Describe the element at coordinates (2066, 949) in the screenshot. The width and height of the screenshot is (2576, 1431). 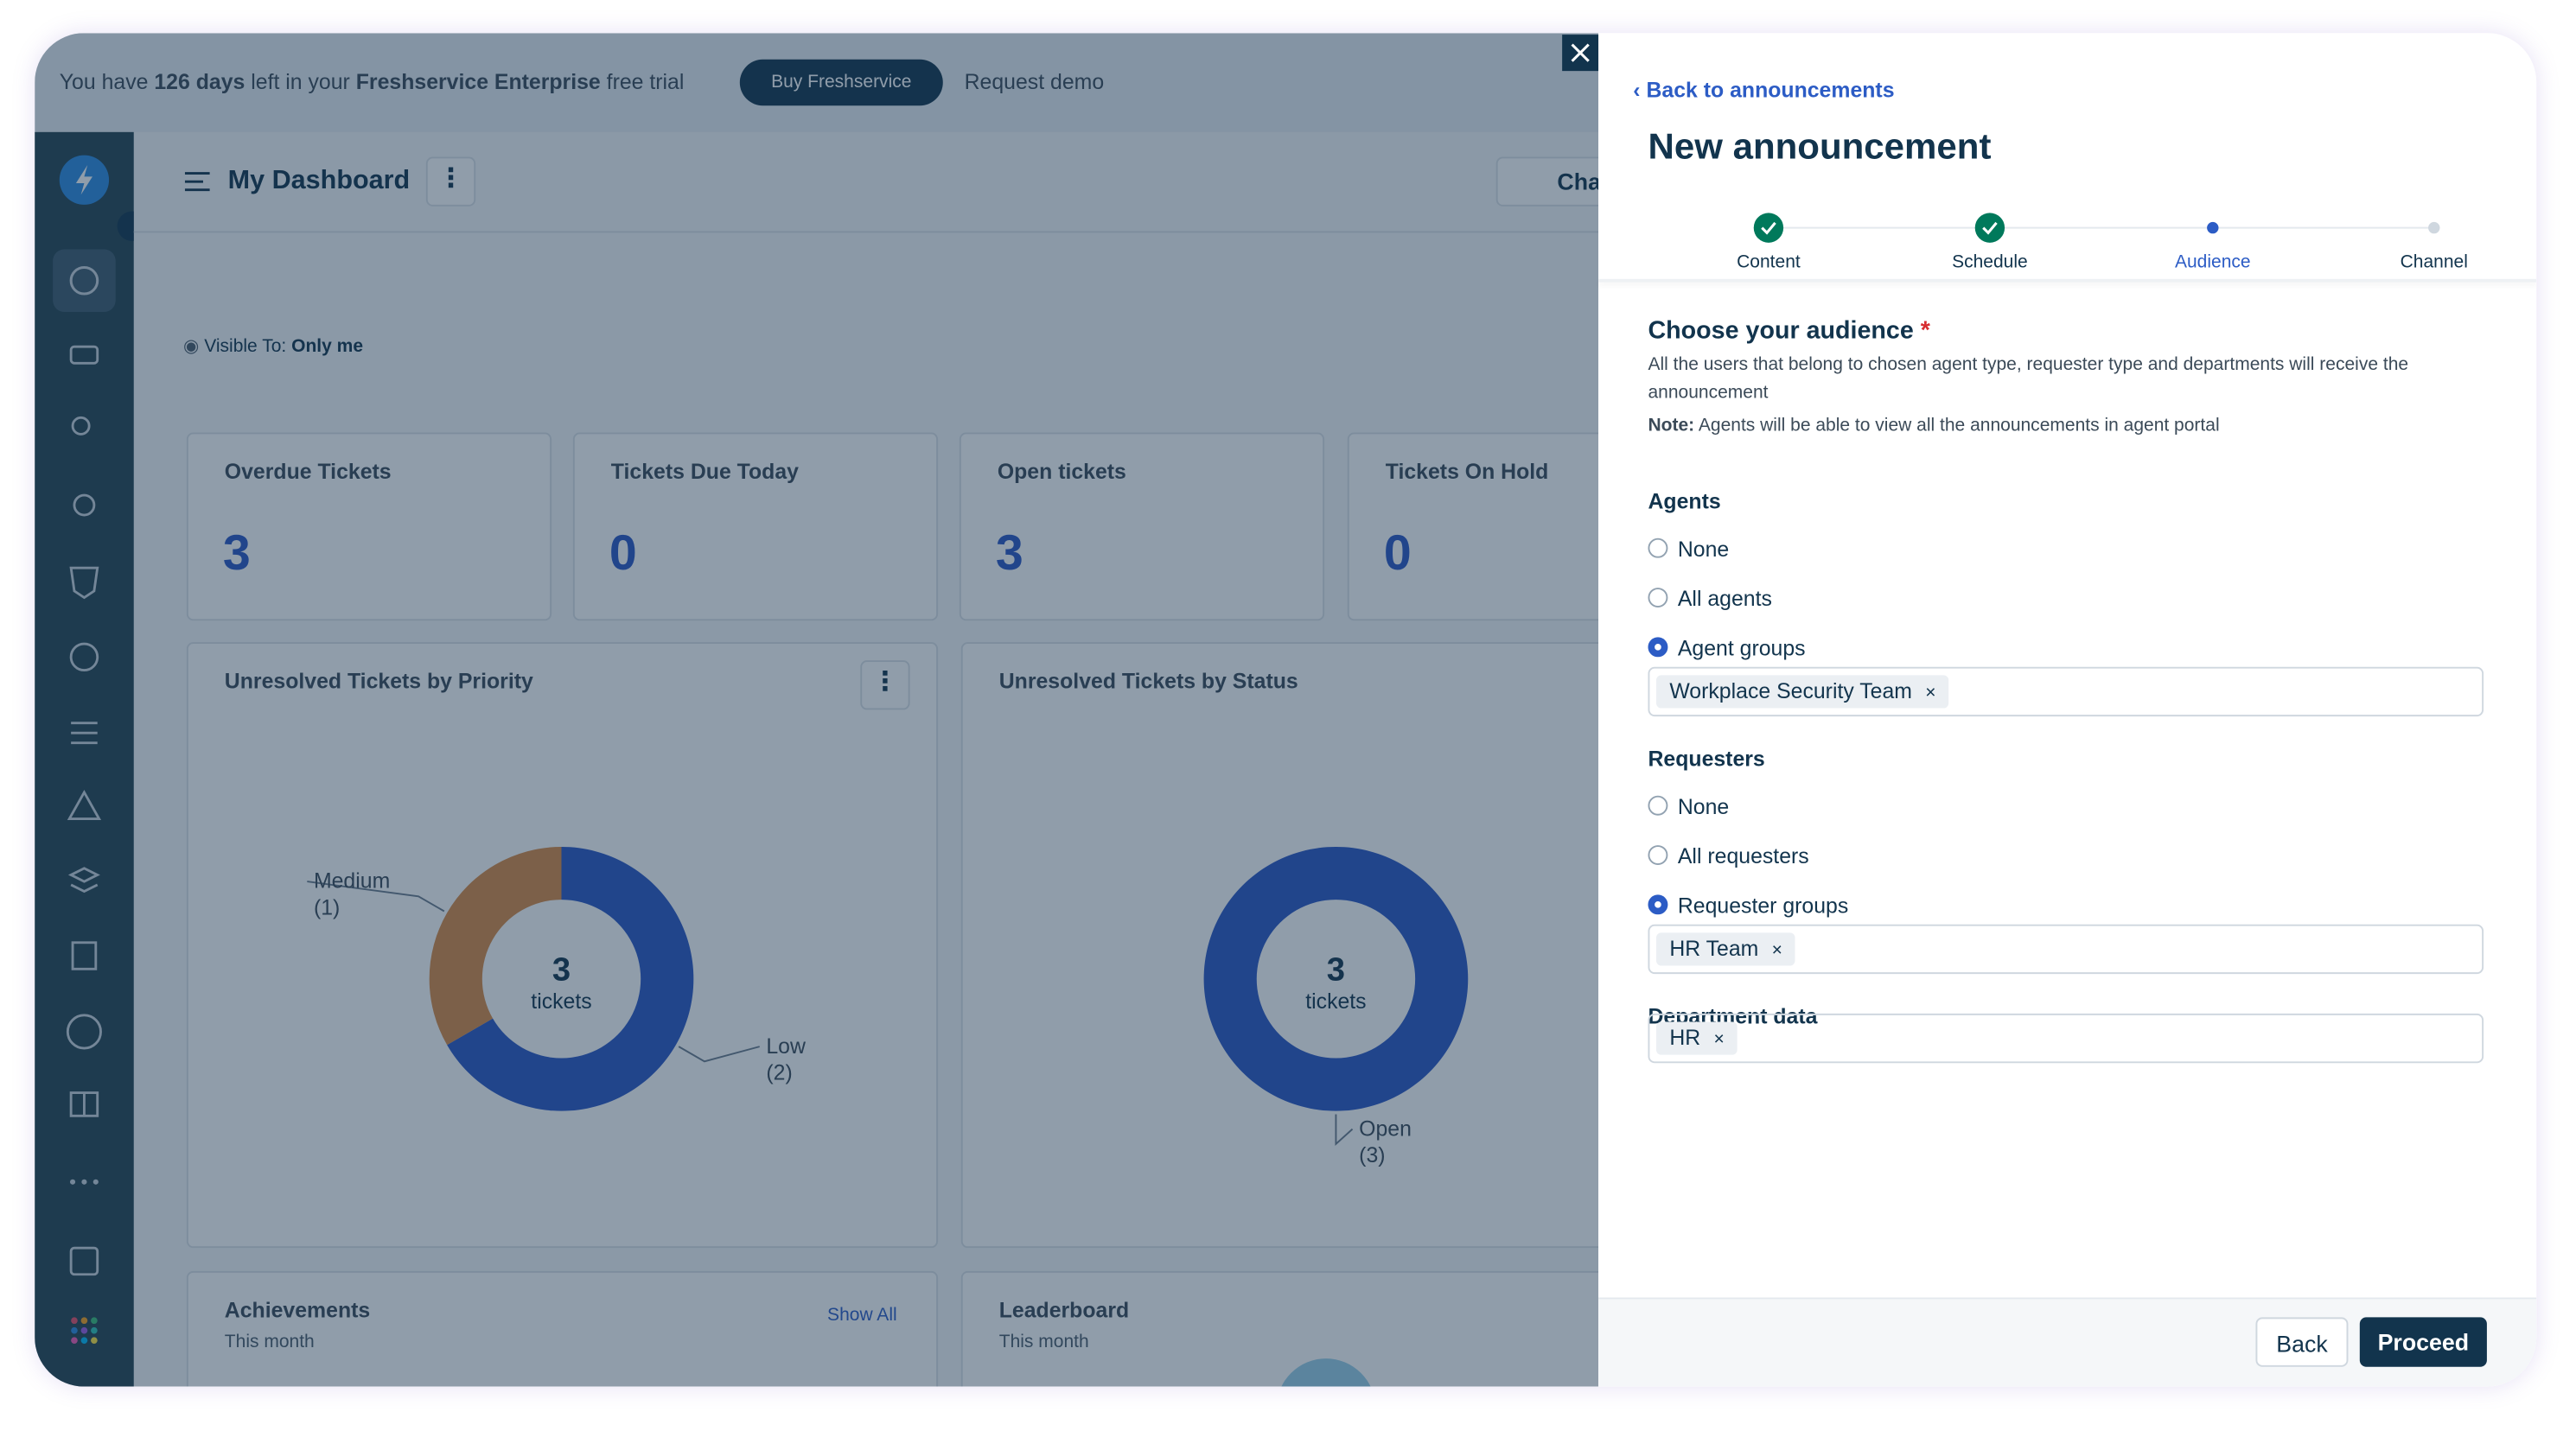
I see `tag-input: HR Team ×` at that location.